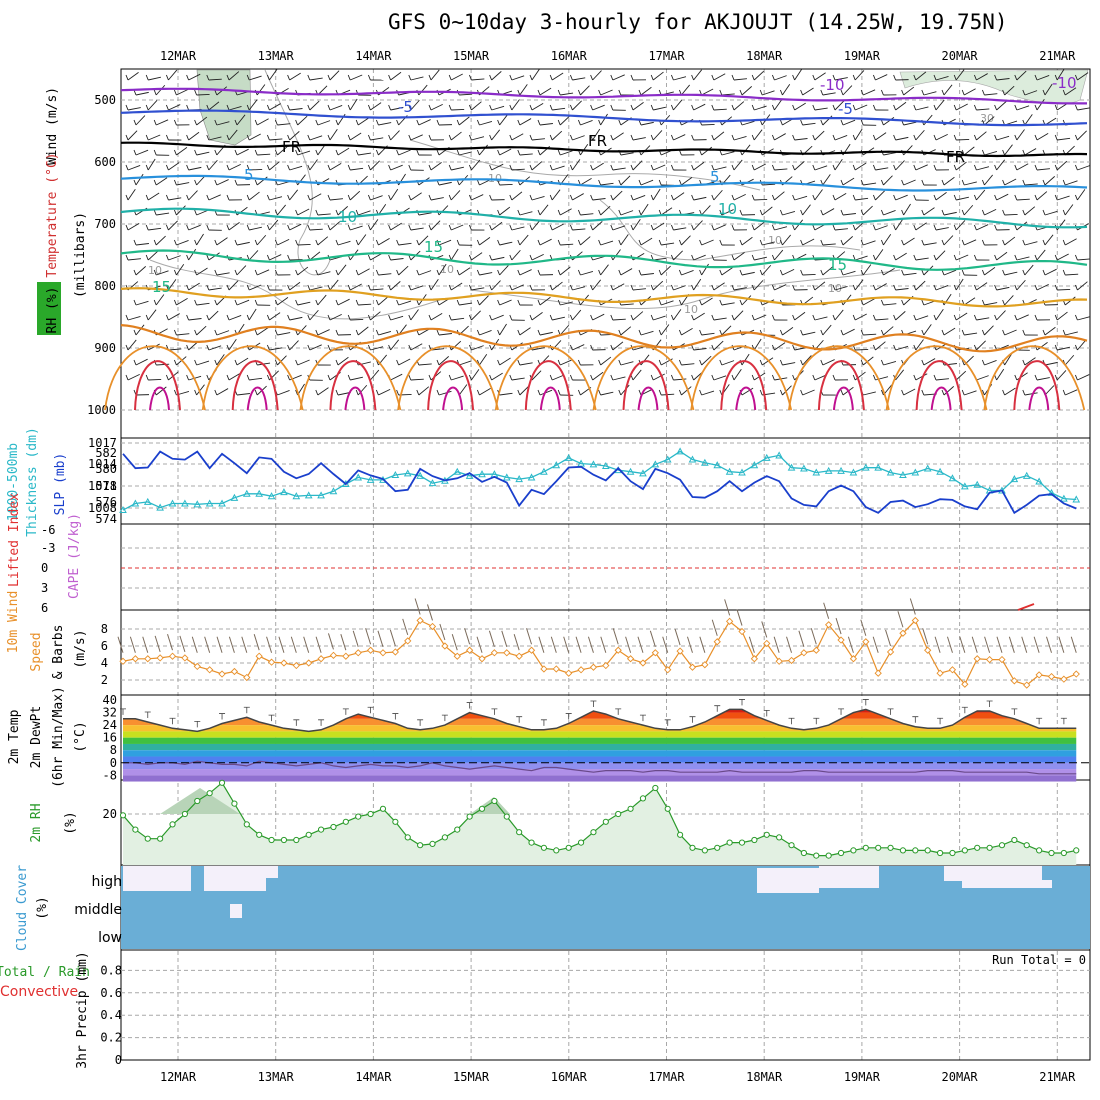  I want to click on rh-contour-label: 10, so click(775, 240).